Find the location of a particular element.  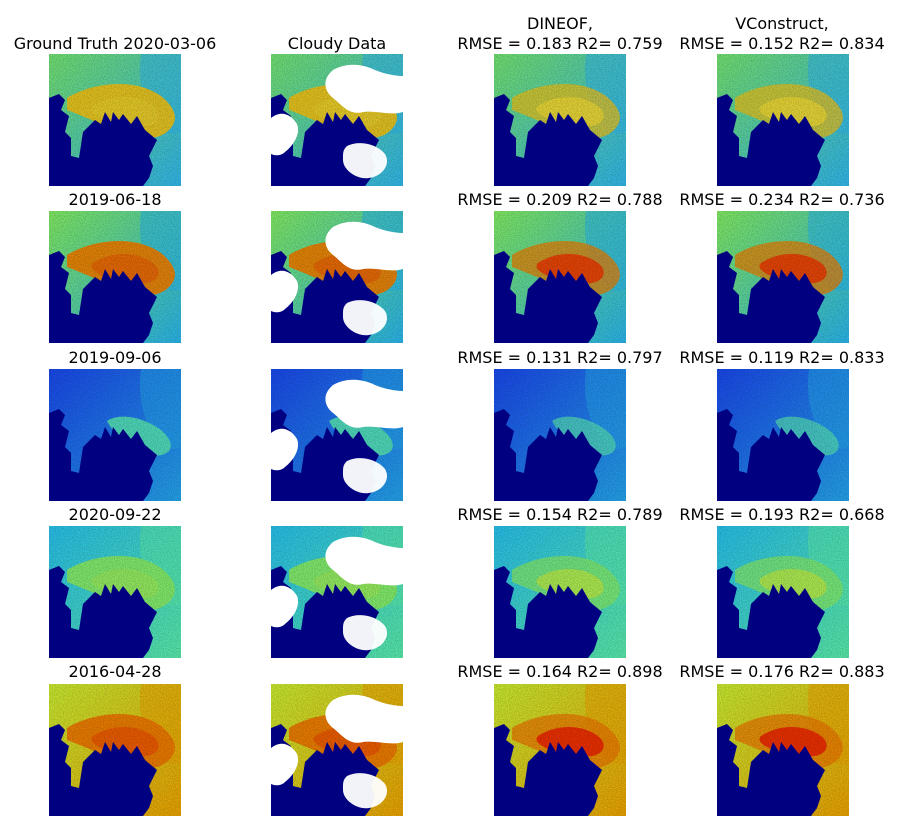

title-dineof-metrics-row1: RMSE = 0.183 R2= 0.759 is located at coordinates (560, 43).